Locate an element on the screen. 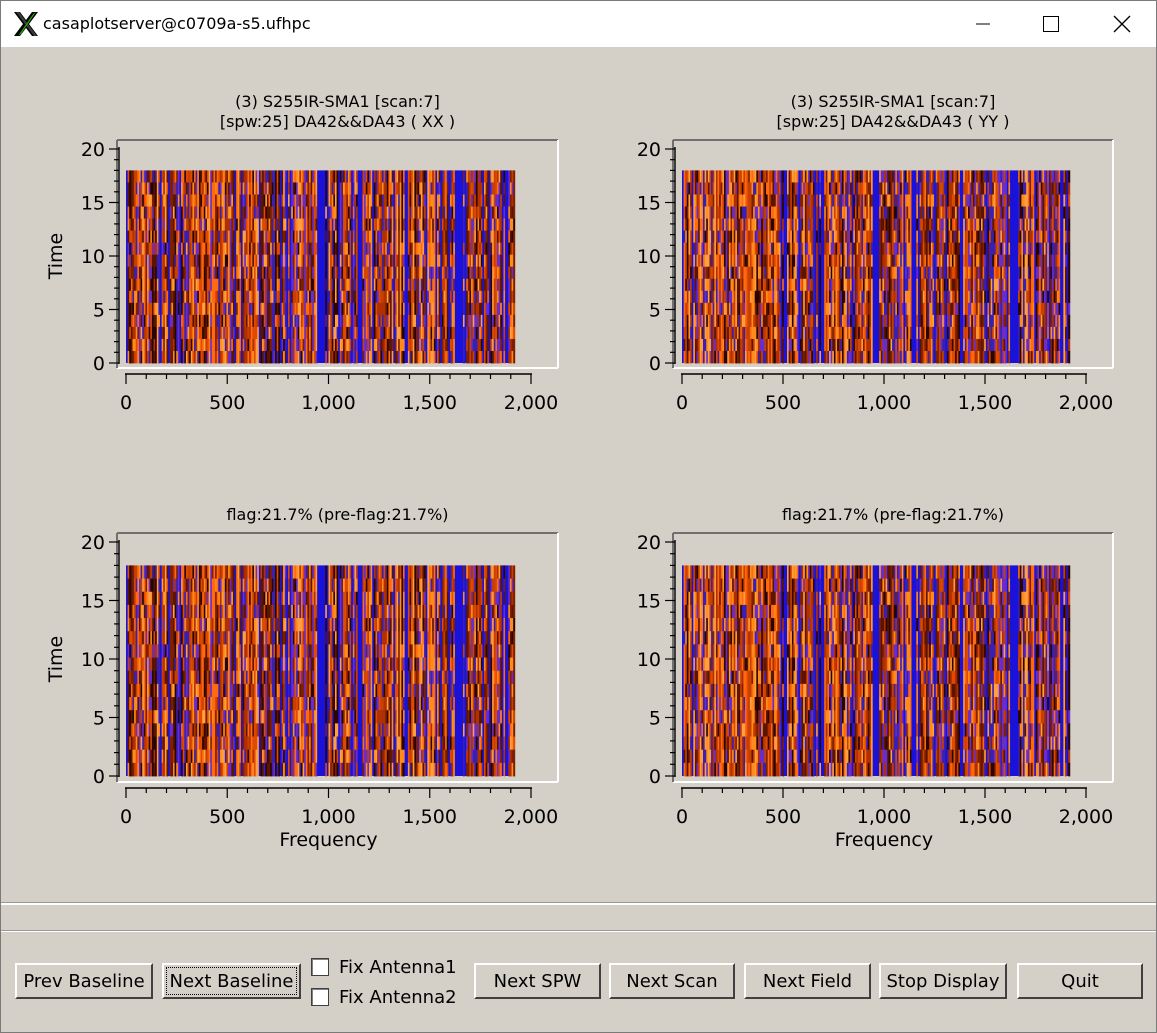  minimize-button is located at coordinates (982, 24).